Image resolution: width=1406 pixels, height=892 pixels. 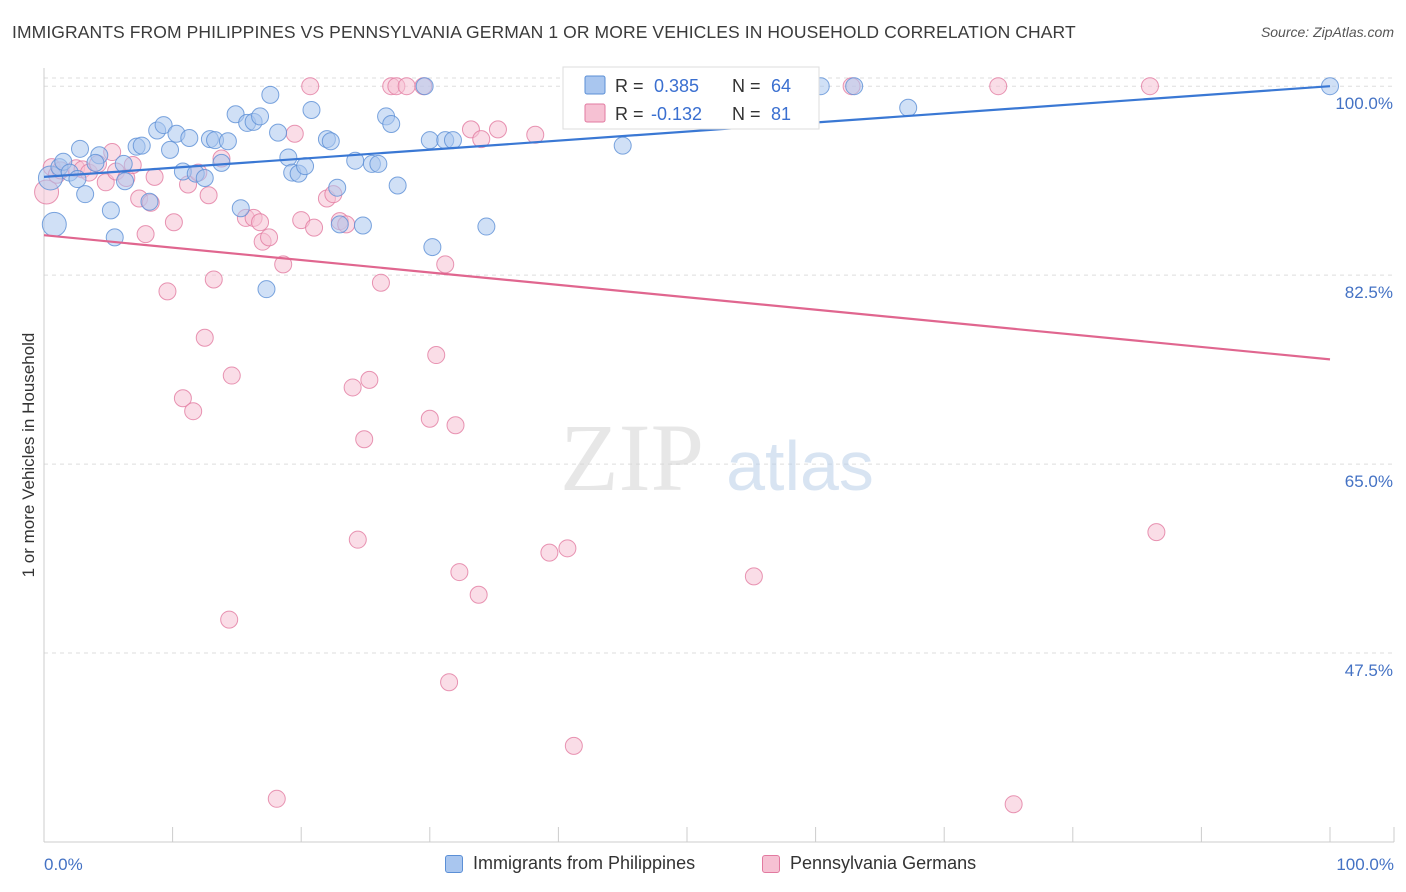 What do you see at coordinates (1369, 670) in the screenshot?
I see `y-tick-label-3: 47.5%` at bounding box center [1369, 670].